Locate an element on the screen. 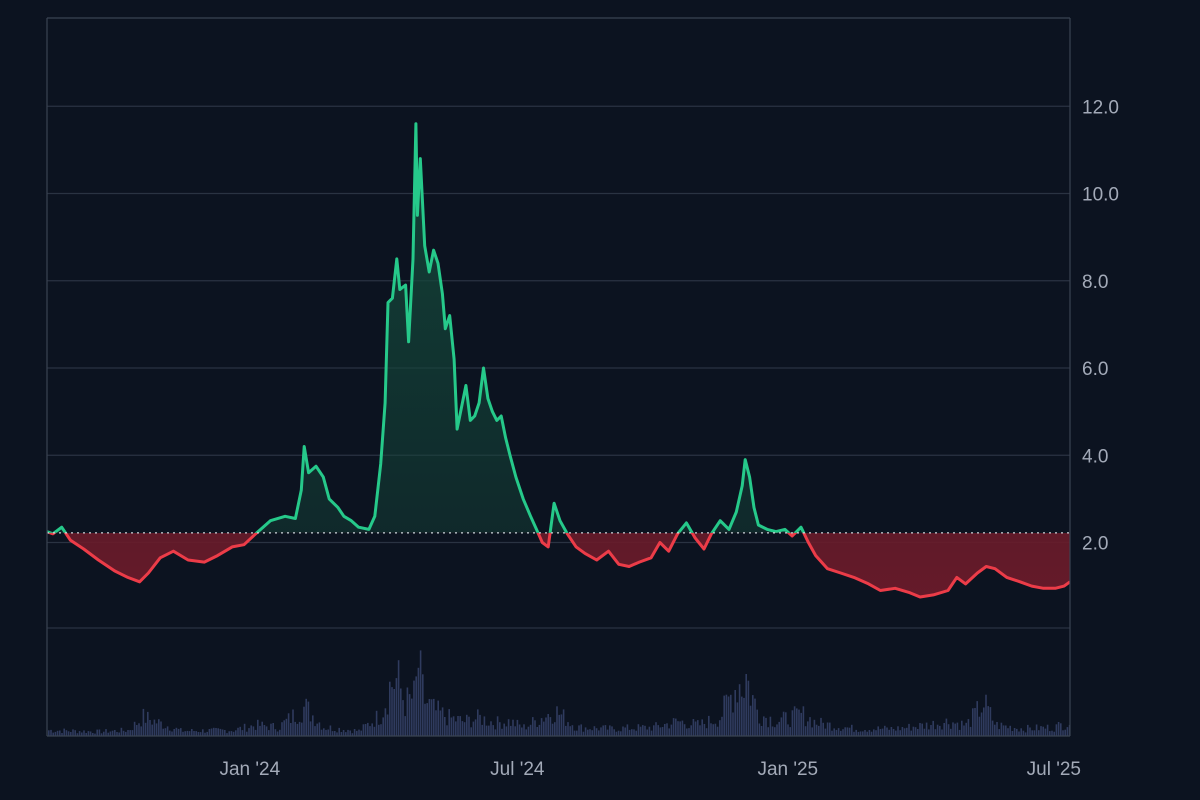 The width and height of the screenshot is (1200, 800). y-tick-label: 10.0 is located at coordinates (1100, 195).